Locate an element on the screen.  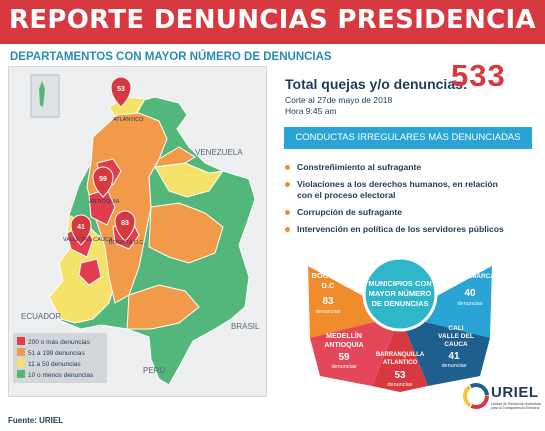
wheel-bogota-name-2: D.C is located at coordinates (329, 285).